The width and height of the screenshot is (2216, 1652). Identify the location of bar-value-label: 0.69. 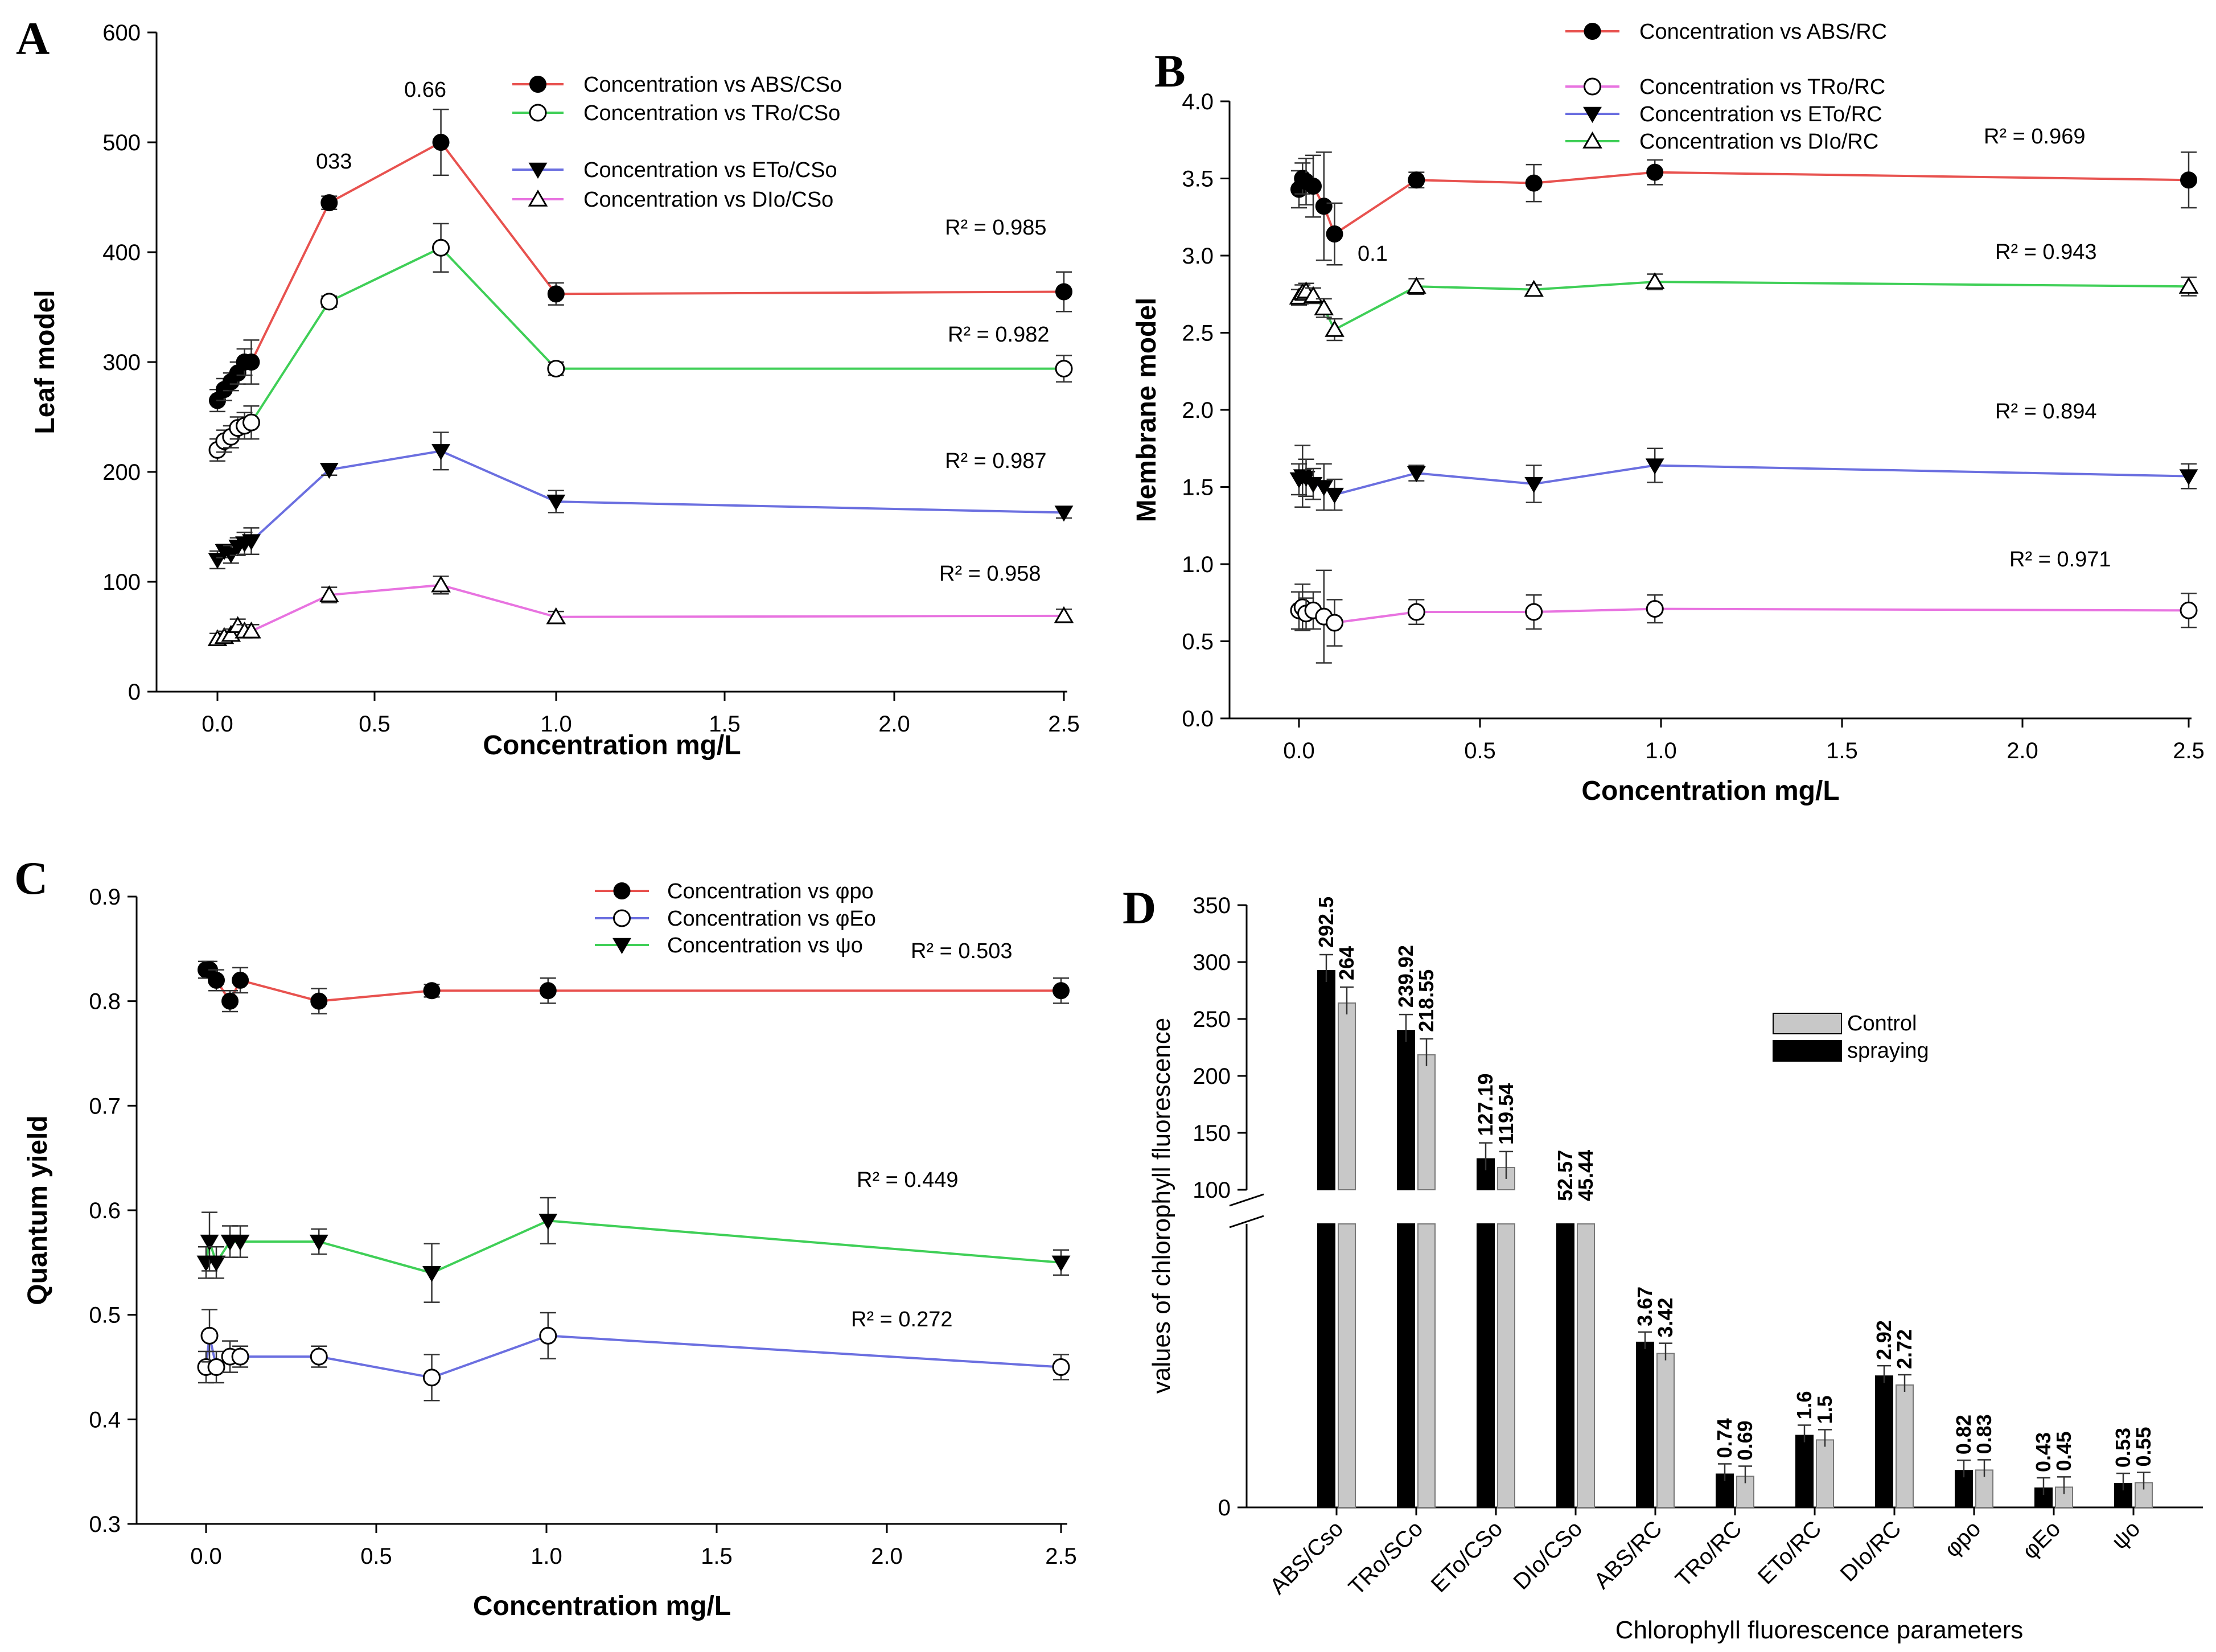
(1745, 1440).